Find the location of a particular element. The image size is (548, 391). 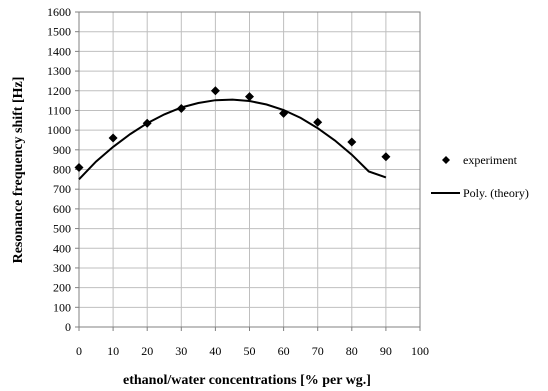

y-tick-label: 0 is located at coordinates (68, 327).